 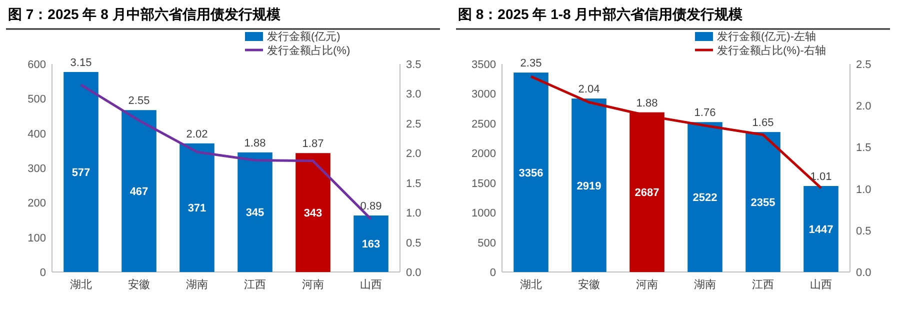 I want to click on data-label: 1.65, so click(x=763, y=123).